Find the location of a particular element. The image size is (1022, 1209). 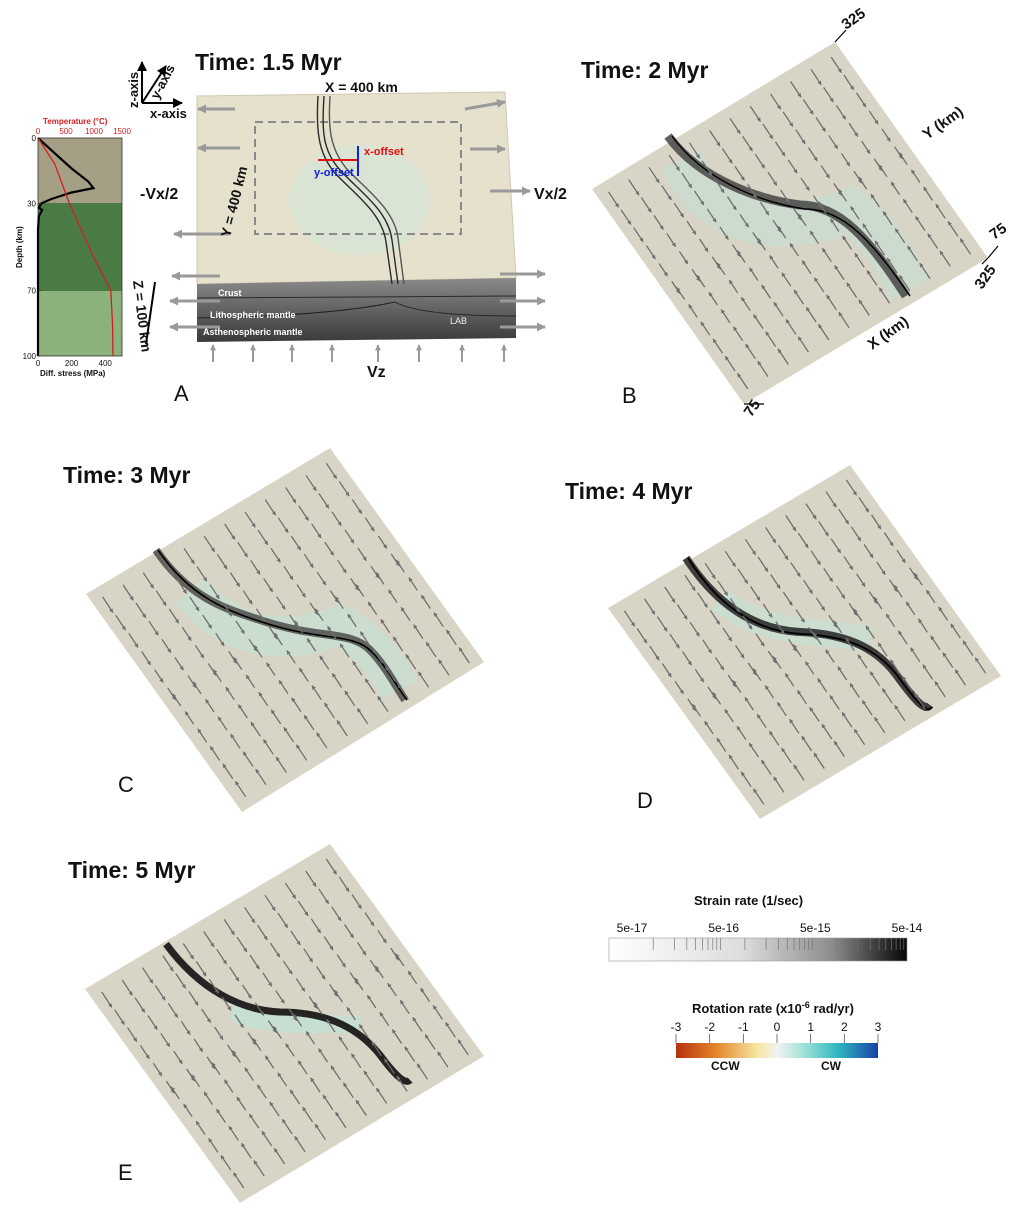

depth-ticks: 0 30 70 100 is located at coordinates (32, 247).